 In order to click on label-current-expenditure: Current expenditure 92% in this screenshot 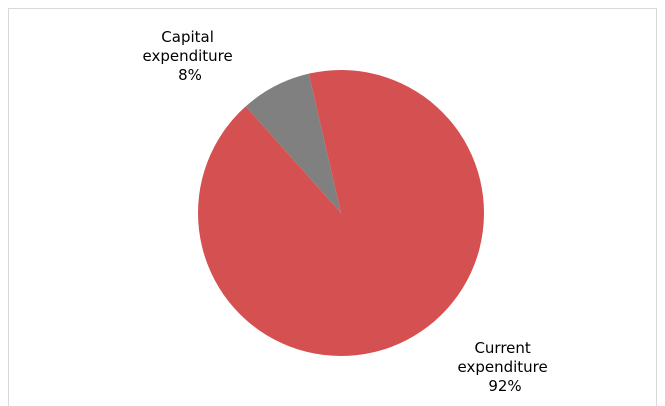, I will do `click(504, 367)`.